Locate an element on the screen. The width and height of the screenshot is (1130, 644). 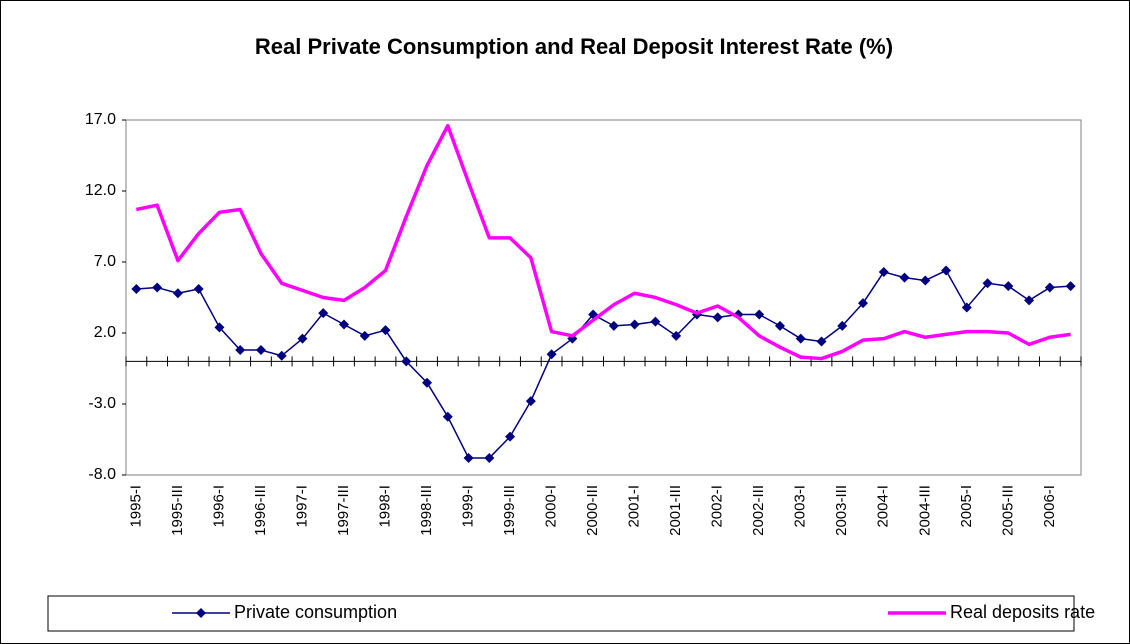
x-tick-label: 1999-III is located at coordinates (509, 510).